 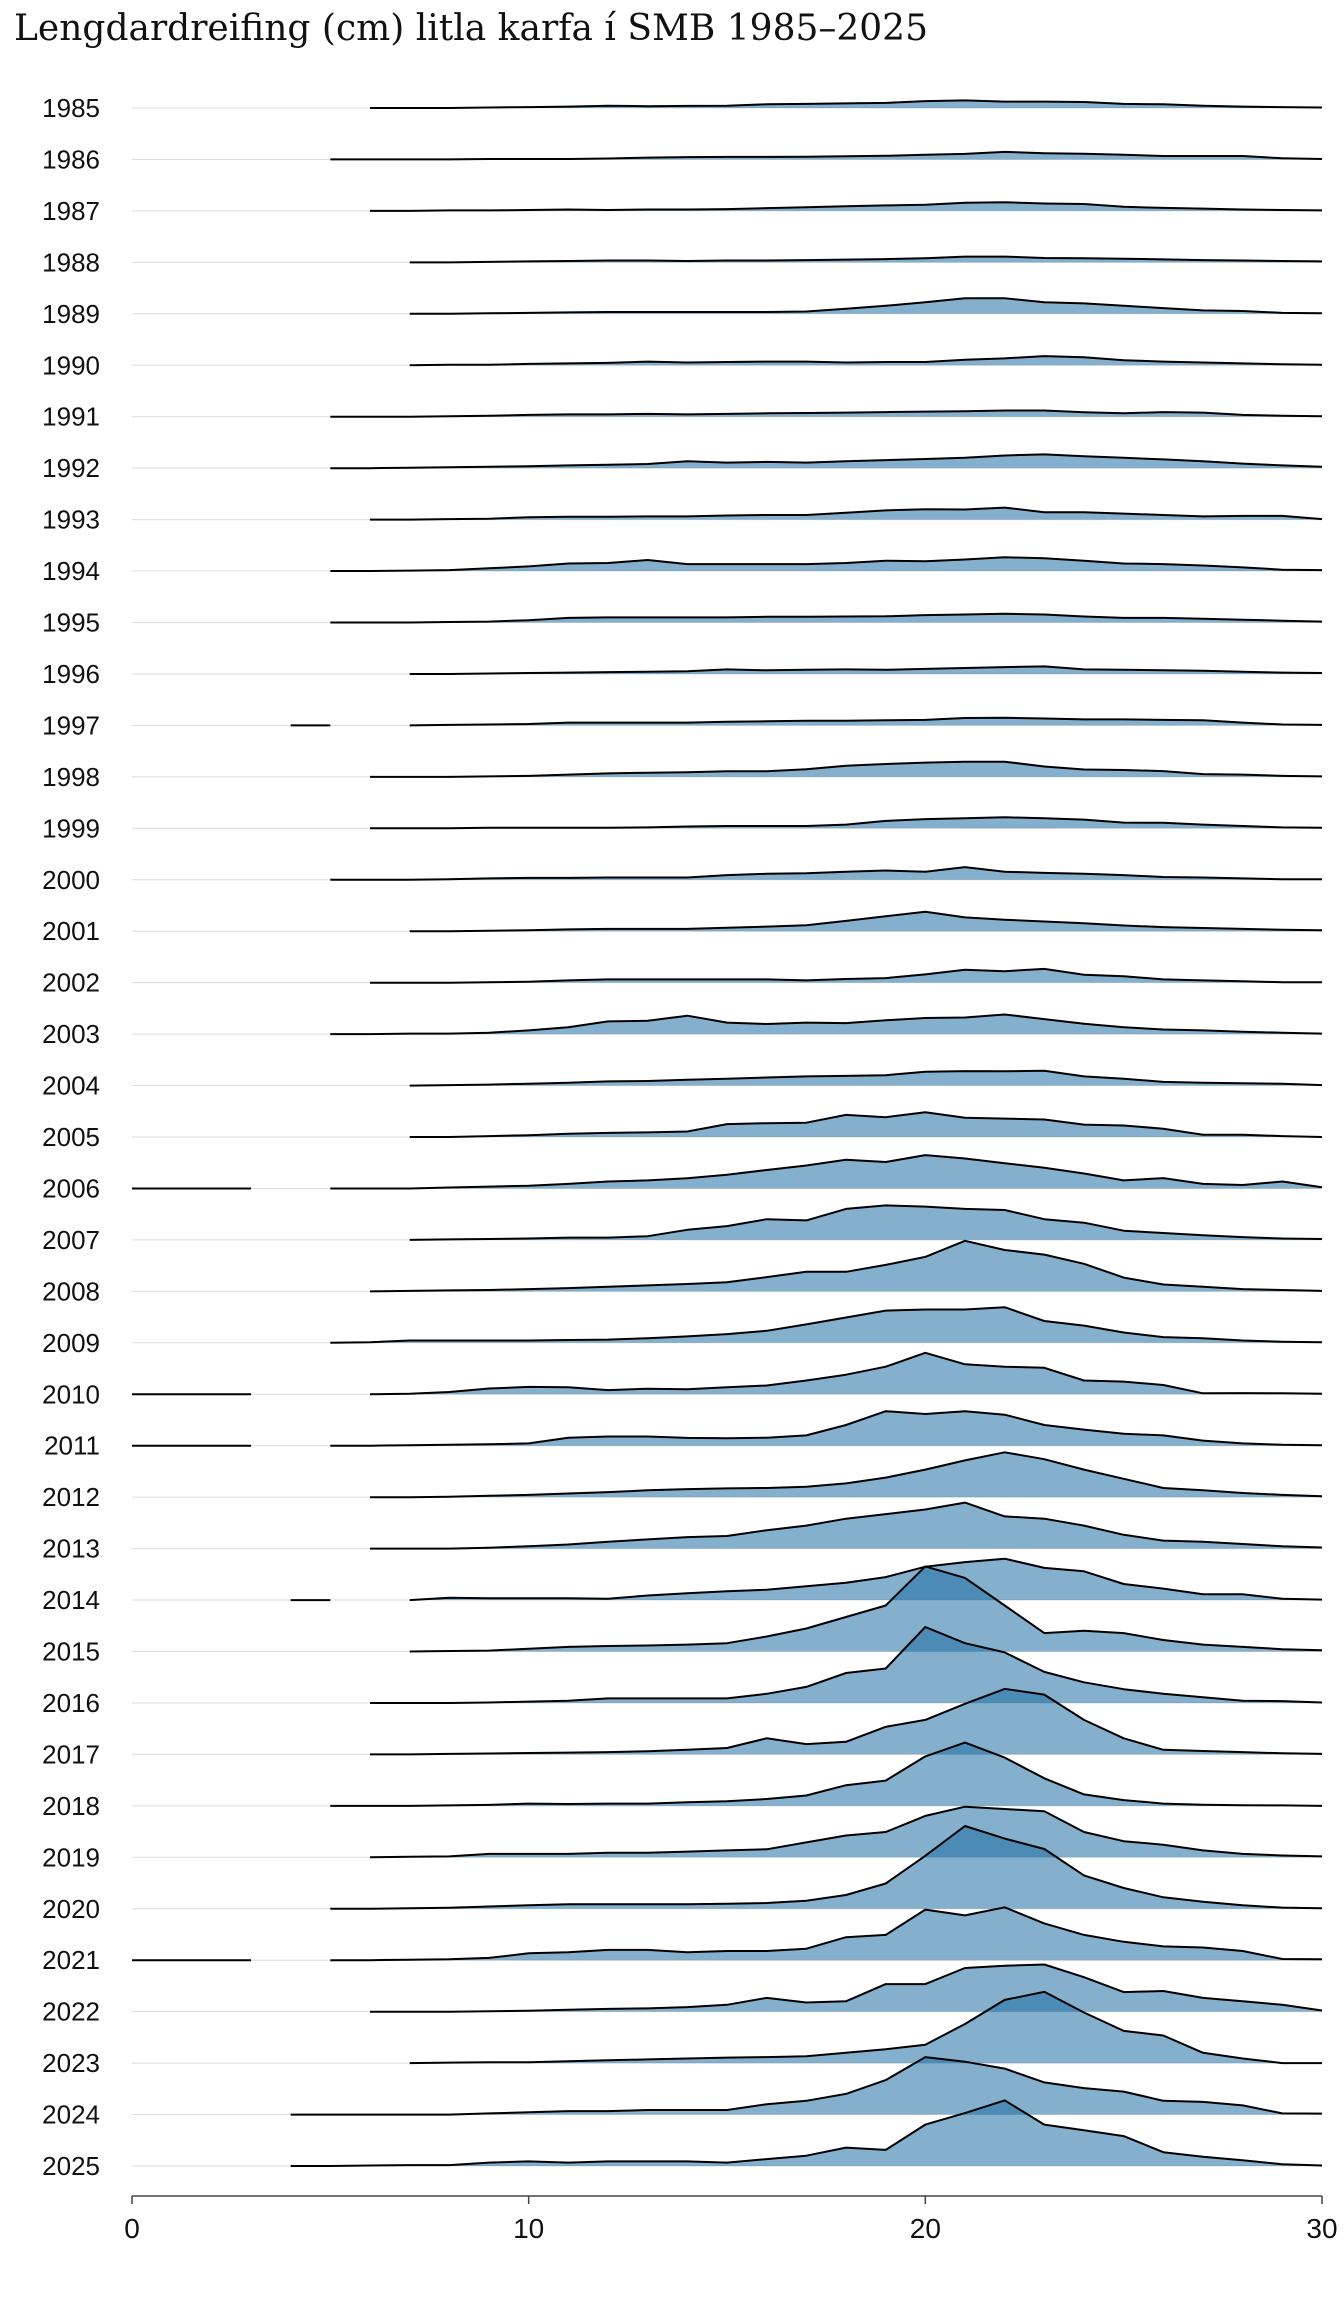 I want to click on ridge-2008, so click(x=846, y=1266).